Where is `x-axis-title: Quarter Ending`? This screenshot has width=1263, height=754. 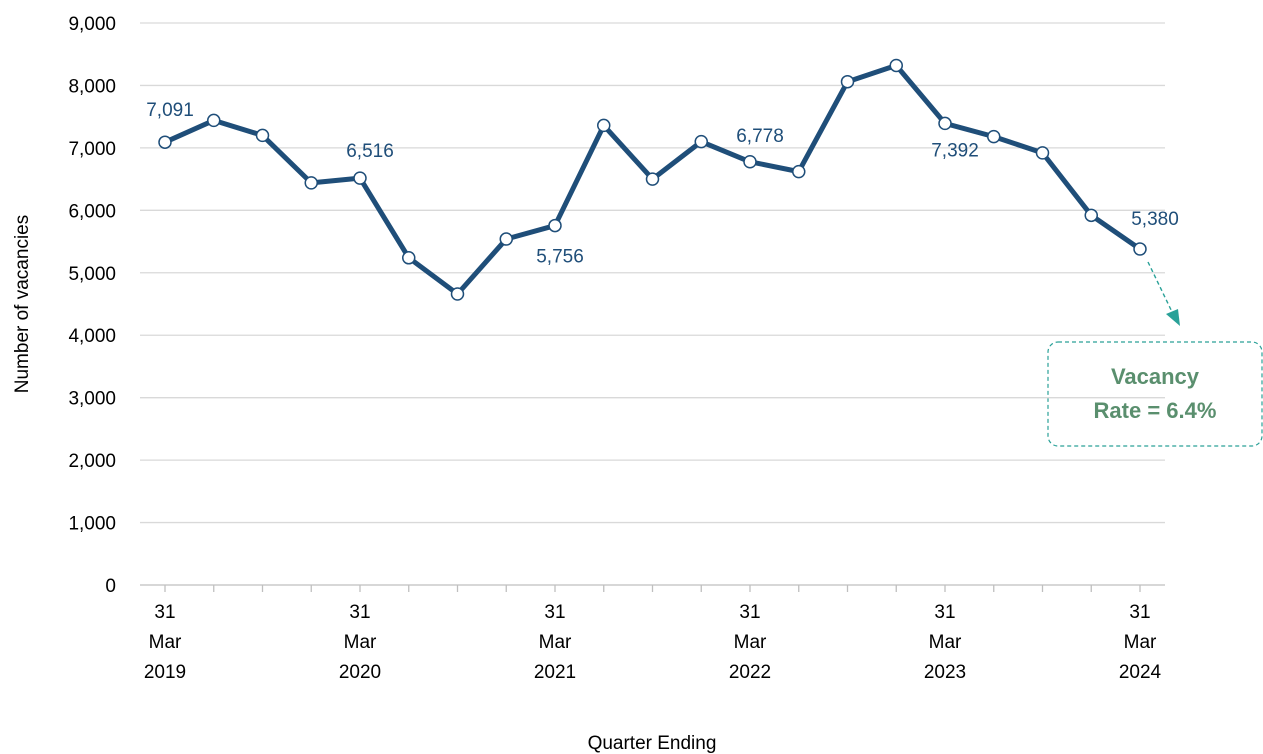 x-axis-title: Quarter Ending is located at coordinates (652, 743).